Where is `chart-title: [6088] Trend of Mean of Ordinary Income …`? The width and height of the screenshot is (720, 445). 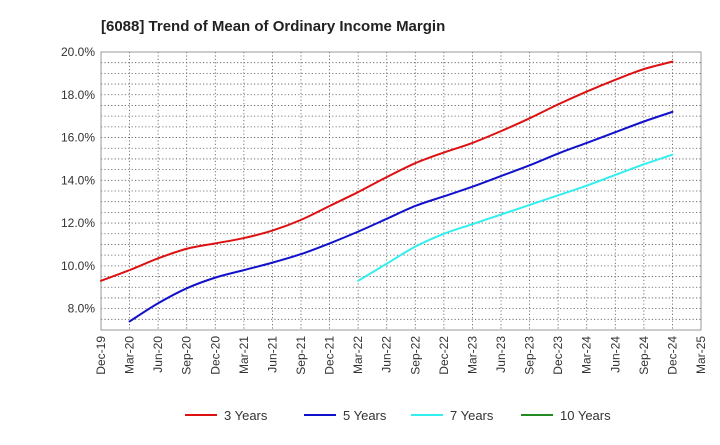
chart-title: [6088] Trend of Mean of Ordinary Income … is located at coordinates (273, 26).